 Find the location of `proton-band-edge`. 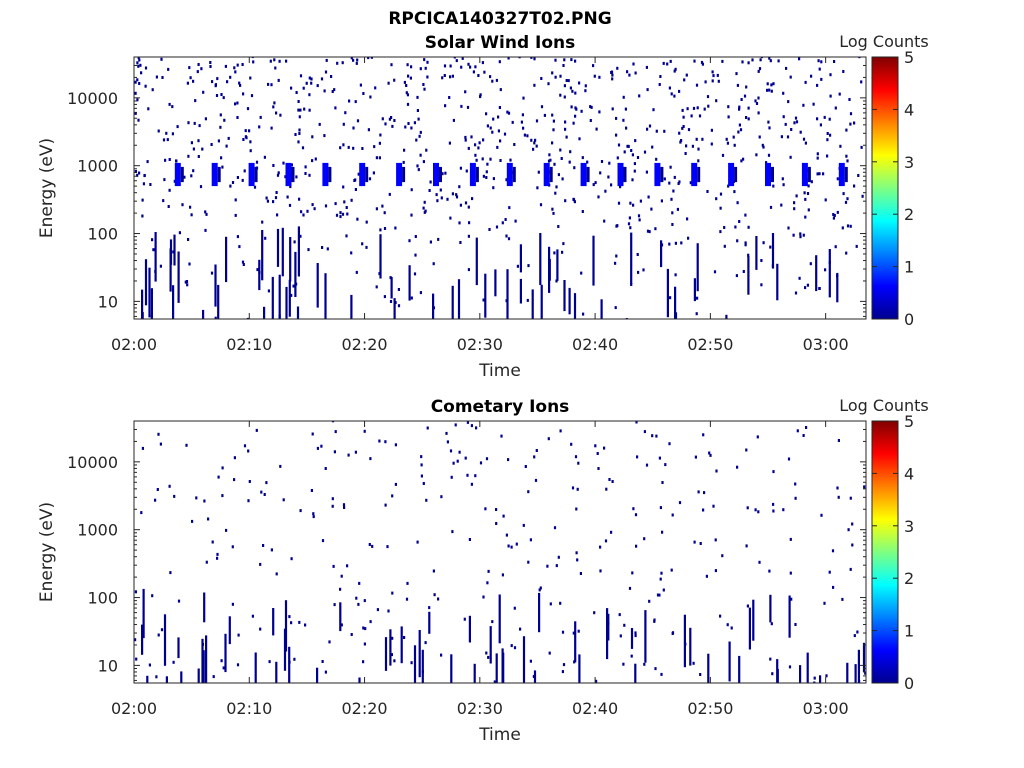

proton-band-edge is located at coordinates (404, 174).